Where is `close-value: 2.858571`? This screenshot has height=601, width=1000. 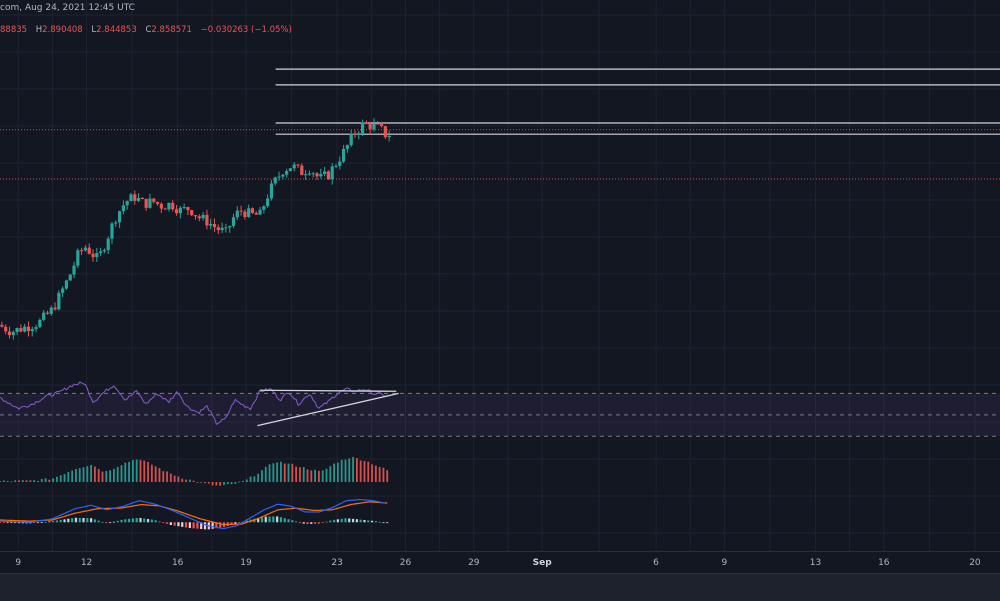
close-value: 2.858571 is located at coordinates (171, 30).